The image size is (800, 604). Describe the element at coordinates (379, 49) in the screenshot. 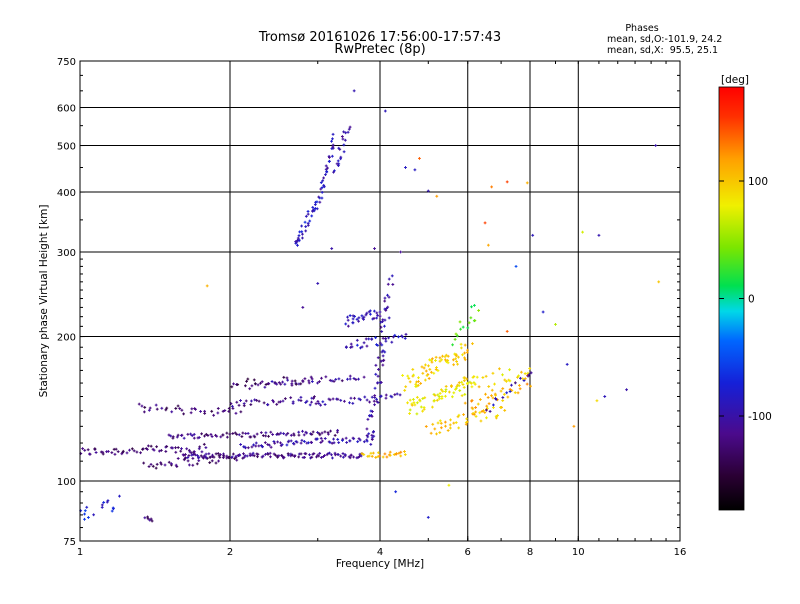

I see `chart-subtitle: RwPretec (8p)` at that location.